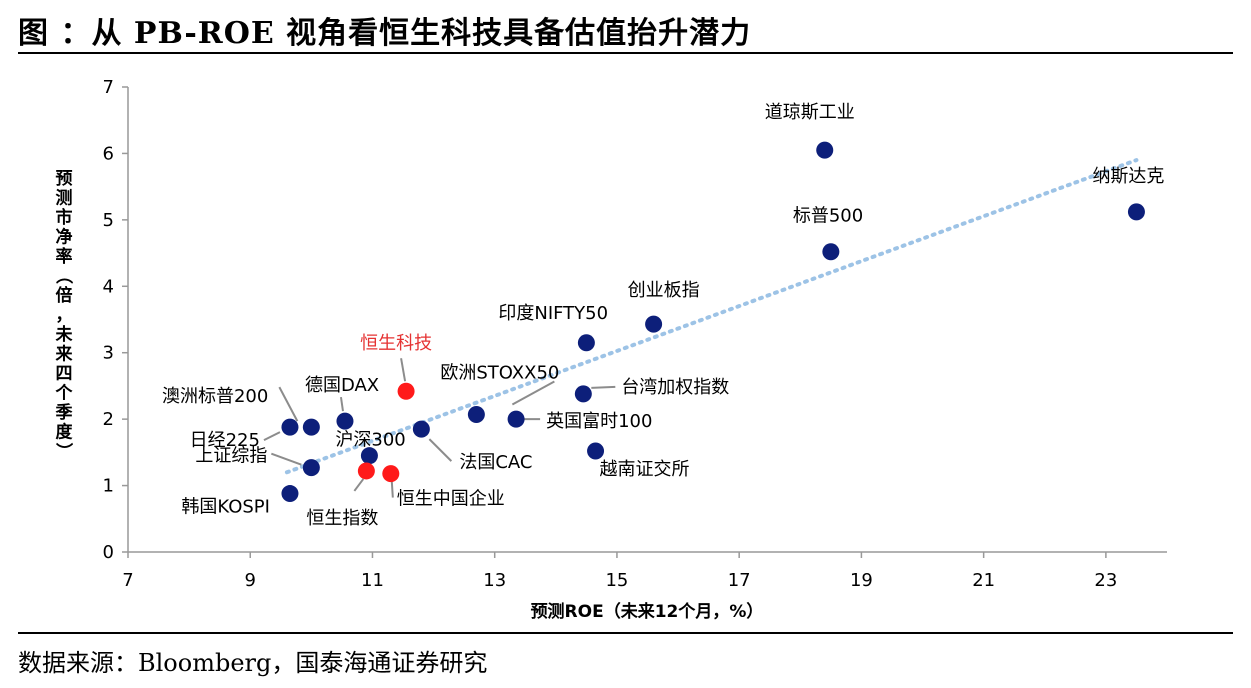 This screenshot has height=688, width=1251. Describe the element at coordinates (64, 198) in the screenshot. I see `y-axis-title-char: 测` at that location.